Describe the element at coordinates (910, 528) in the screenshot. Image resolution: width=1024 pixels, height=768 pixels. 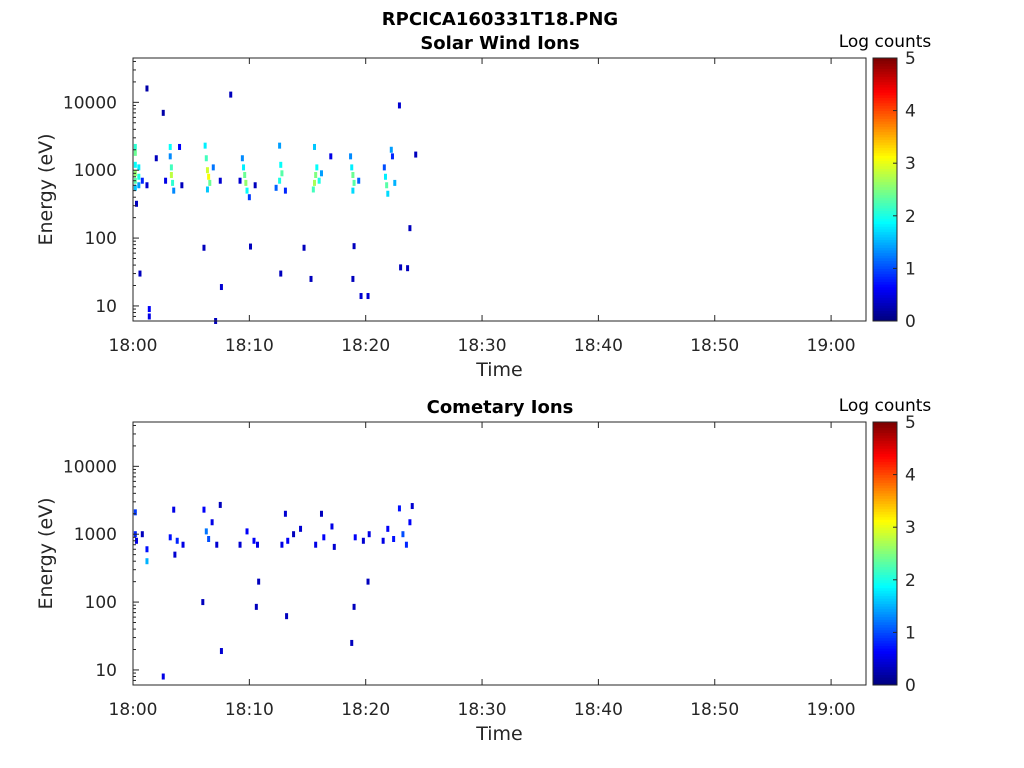
I see `colorbar-tick-label: 3` at that location.